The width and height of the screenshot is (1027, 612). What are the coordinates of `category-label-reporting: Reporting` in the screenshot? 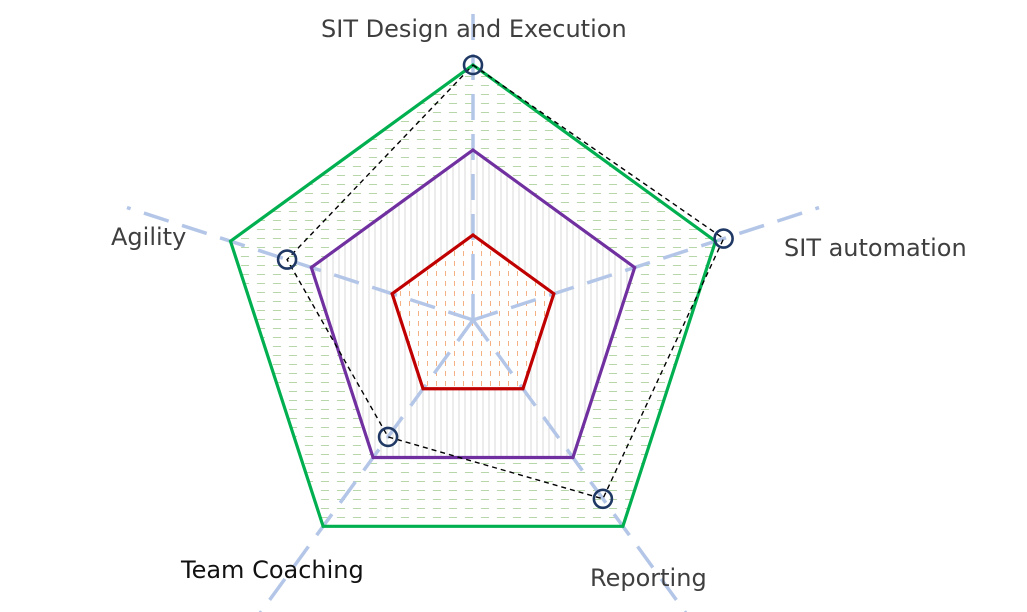 It's located at (648, 578).